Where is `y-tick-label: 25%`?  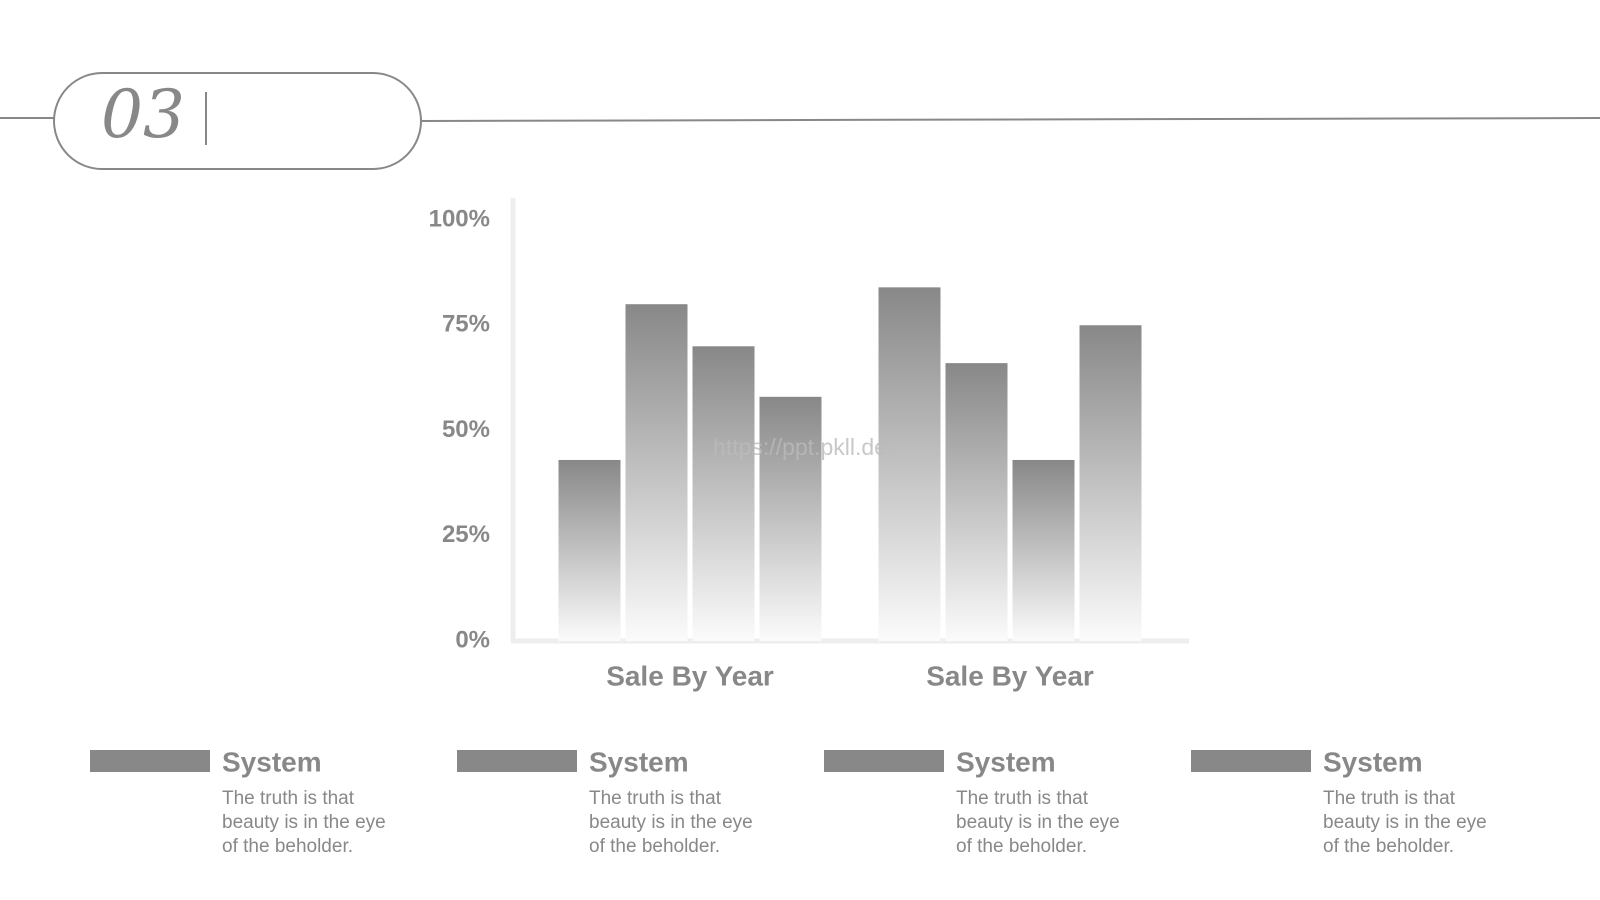 y-tick-label: 25% is located at coordinates (466, 534).